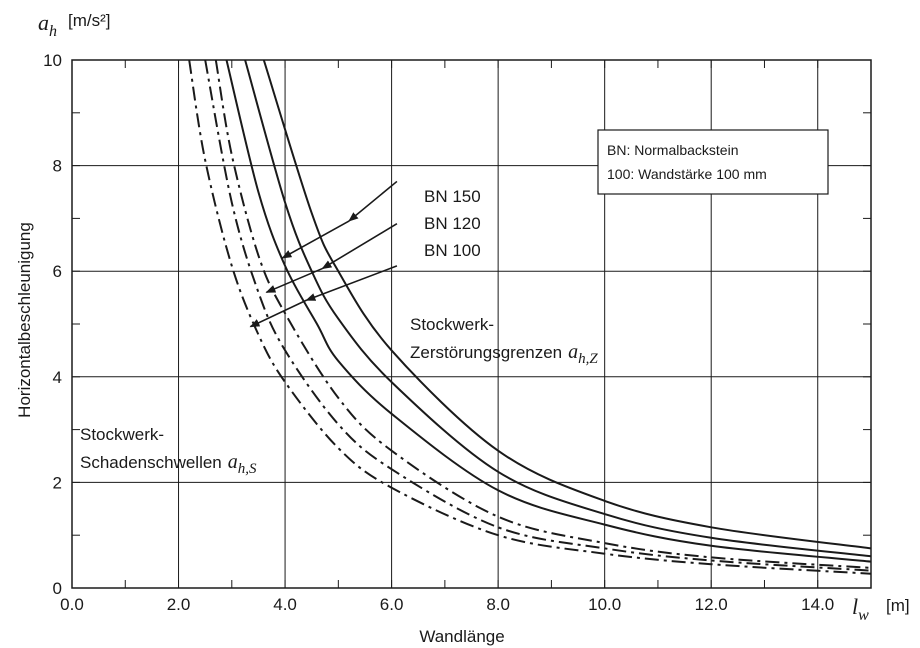  Describe the element at coordinates (860, 609) in the screenshot. I see `x-axis-symbol: lw` at that location.